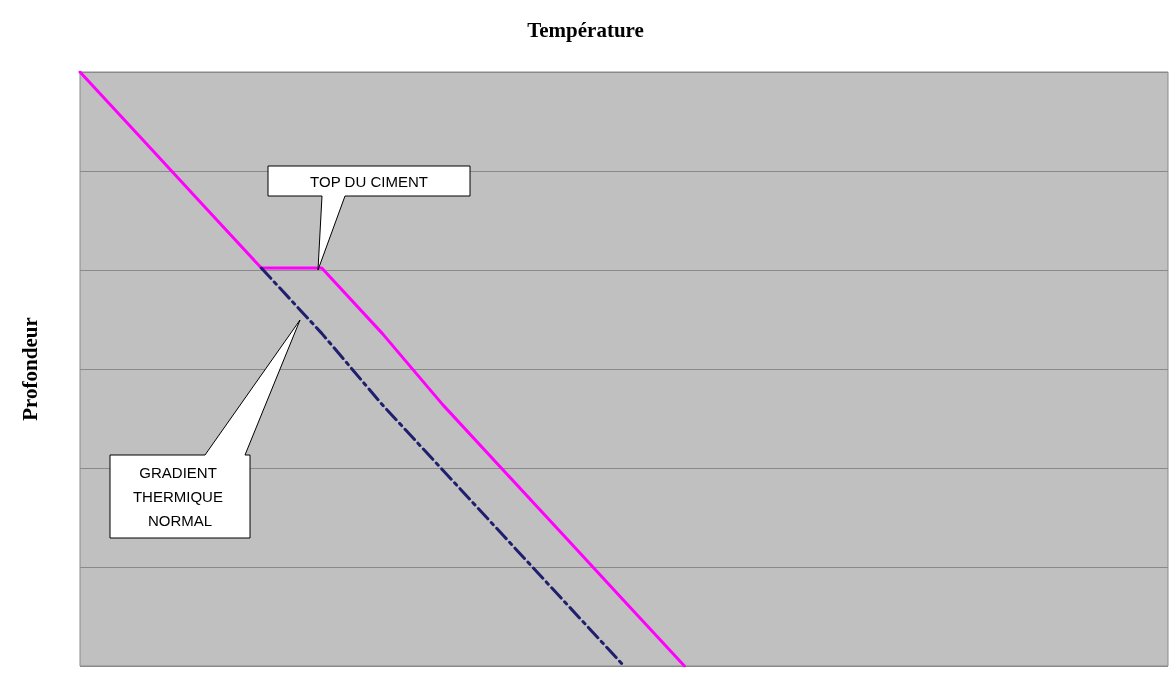 Image resolution: width=1171 pixels, height=674 pixels. I want to click on y-axis-title: Profondeur, so click(29, 369).